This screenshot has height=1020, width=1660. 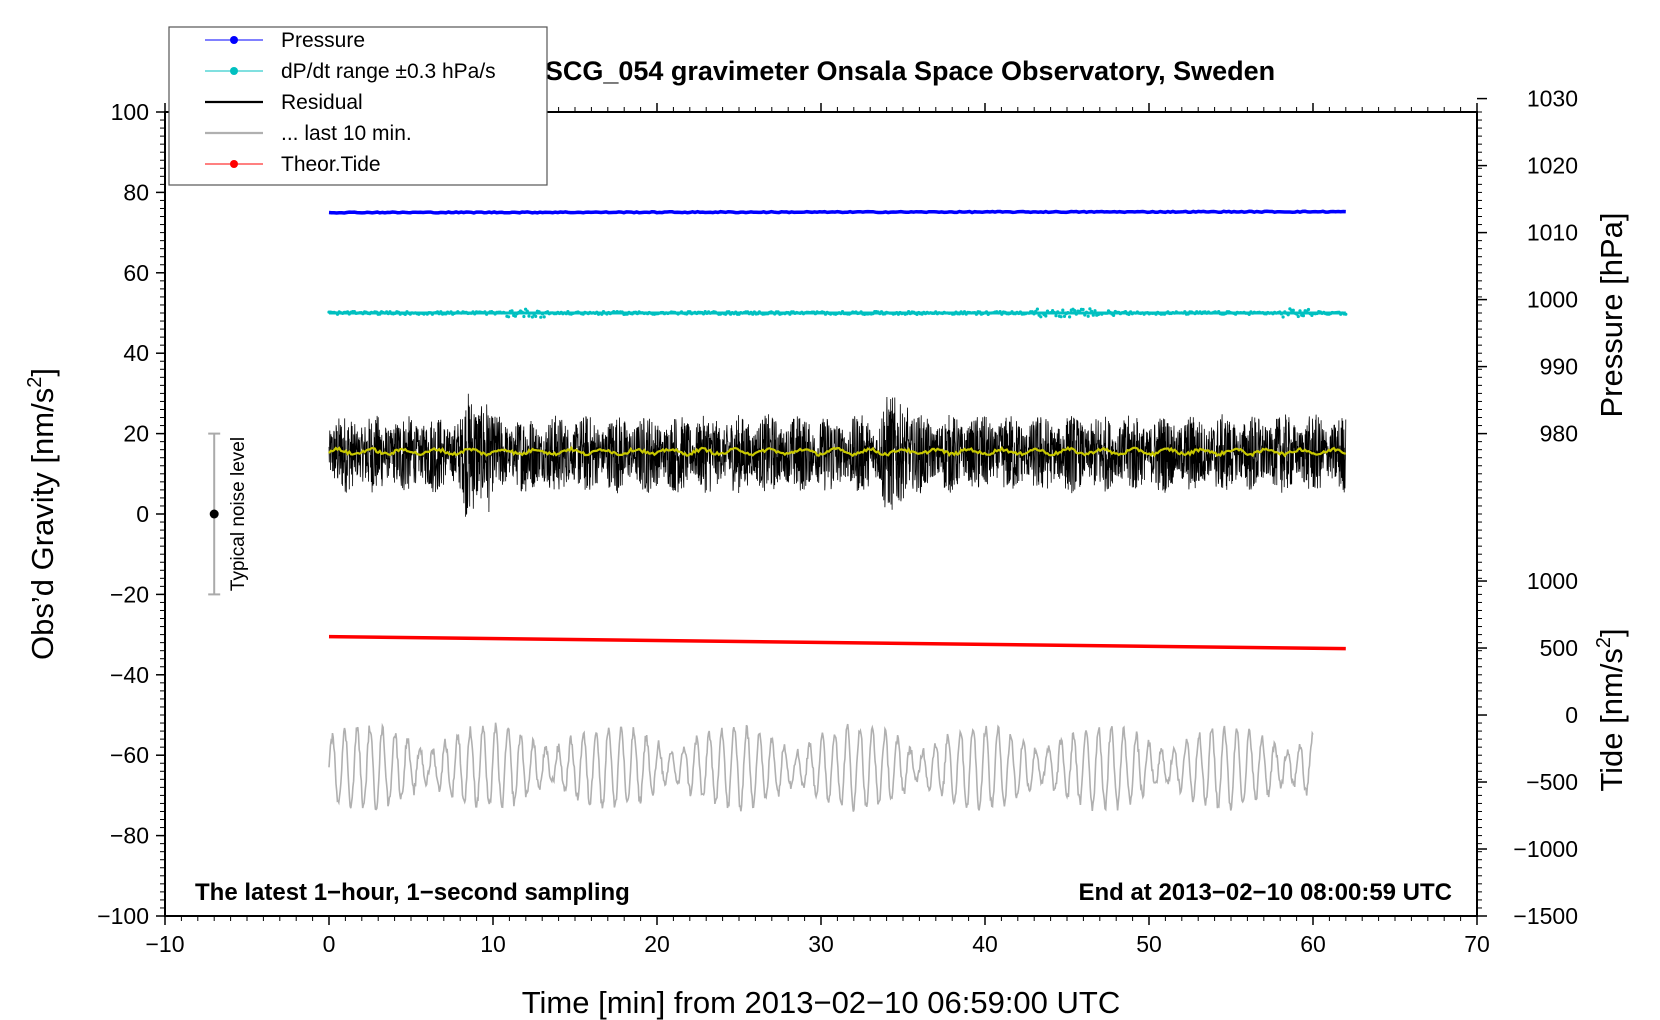 I want to click on x-axis-title: Time [min] from 2013−02−10 06:59:00 UTC, so click(x=821, y=1002).